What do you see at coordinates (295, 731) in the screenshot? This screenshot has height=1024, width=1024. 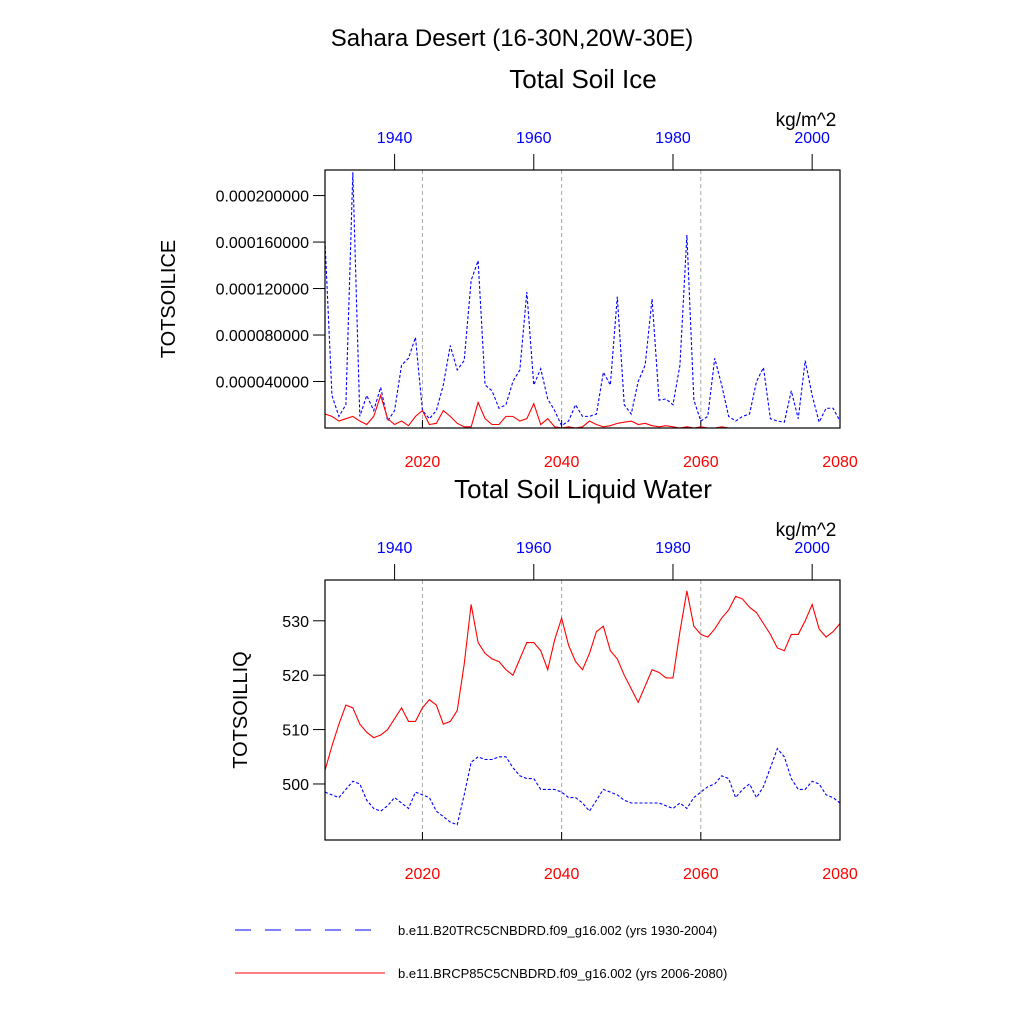 I see `y-tick-label: 510` at bounding box center [295, 731].